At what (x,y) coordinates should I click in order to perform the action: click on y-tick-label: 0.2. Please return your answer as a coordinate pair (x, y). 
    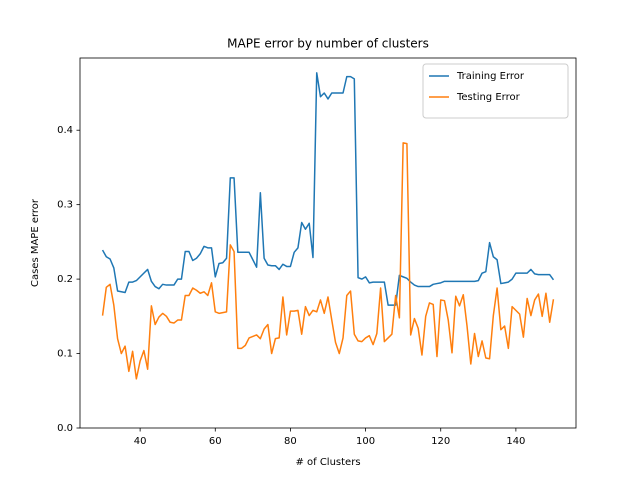
    Looking at the image, I should click on (65, 279).